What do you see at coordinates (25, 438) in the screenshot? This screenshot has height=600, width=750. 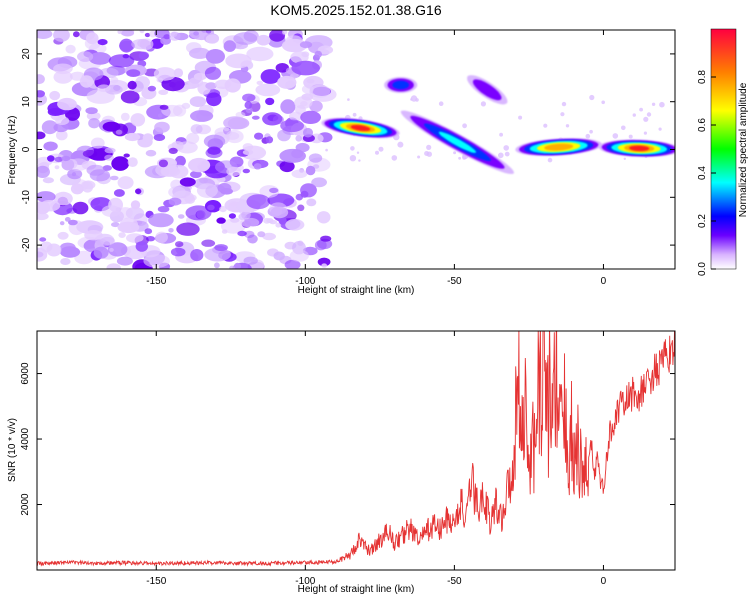 I see `bottom-y-tick-label: 4000` at bounding box center [25, 438].